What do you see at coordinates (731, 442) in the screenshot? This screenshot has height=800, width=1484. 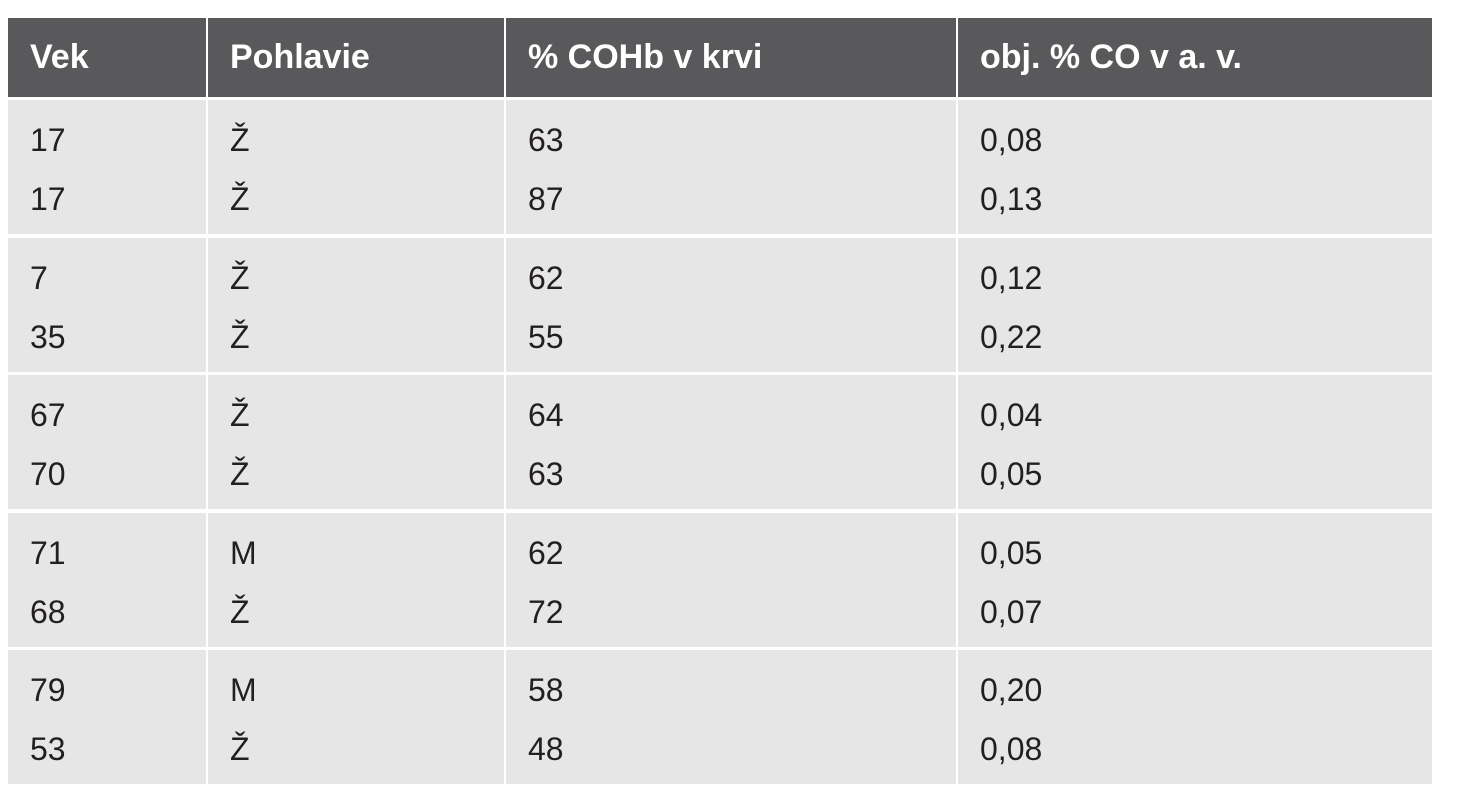 I see `body-cell: 64 63` at bounding box center [731, 442].